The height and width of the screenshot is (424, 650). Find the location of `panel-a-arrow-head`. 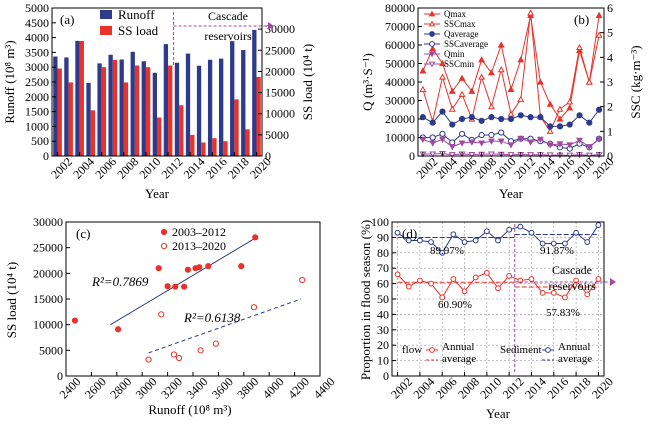

panel-a-arrow-head is located at coordinates (271, 26).